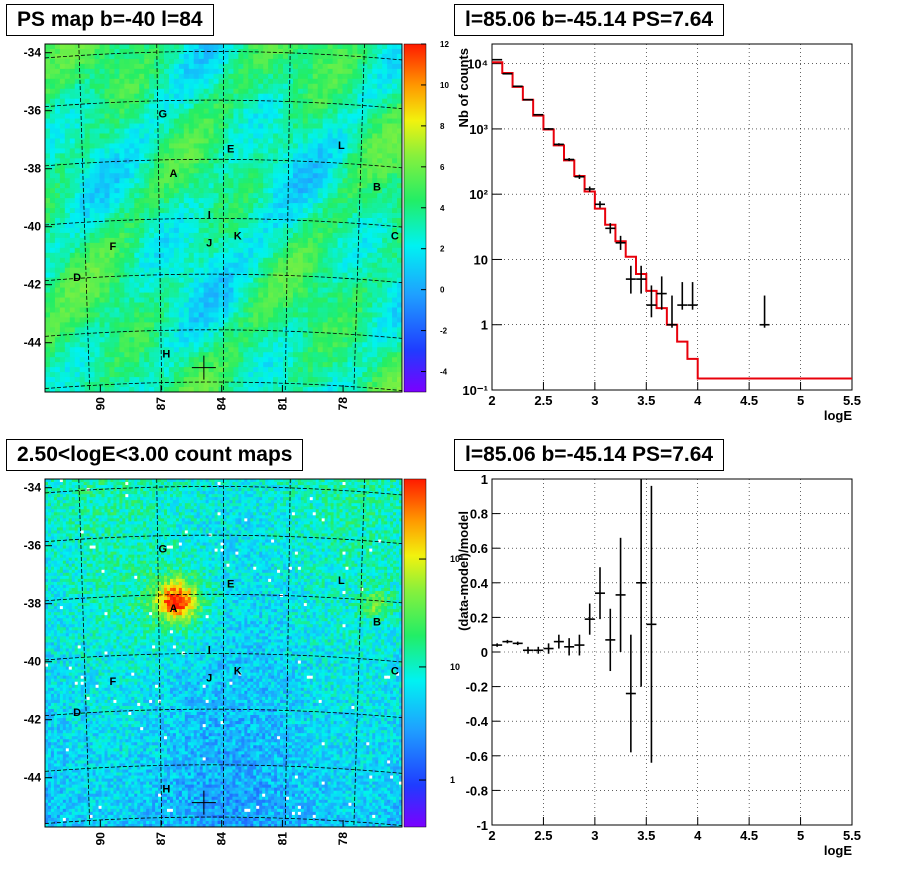 The image size is (898, 871). What do you see at coordinates (589, 455) in the screenshot?
I see `residuals-title: l=85.06 b=-45.14 PS=7.64` at bounding box center [589, 455].